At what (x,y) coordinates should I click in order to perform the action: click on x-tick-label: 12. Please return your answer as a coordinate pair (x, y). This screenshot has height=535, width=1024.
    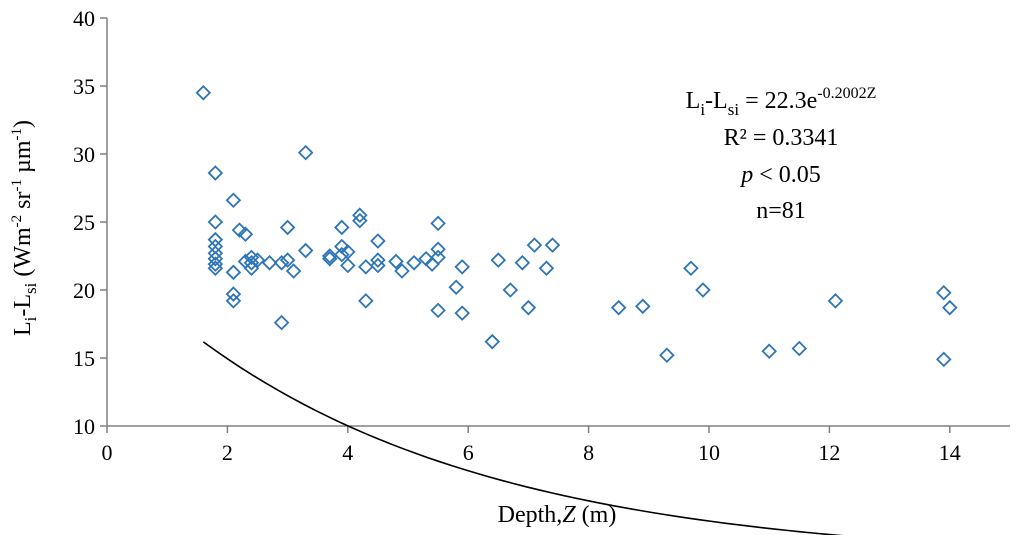
    Looking at the image, I should click on (829, 452).